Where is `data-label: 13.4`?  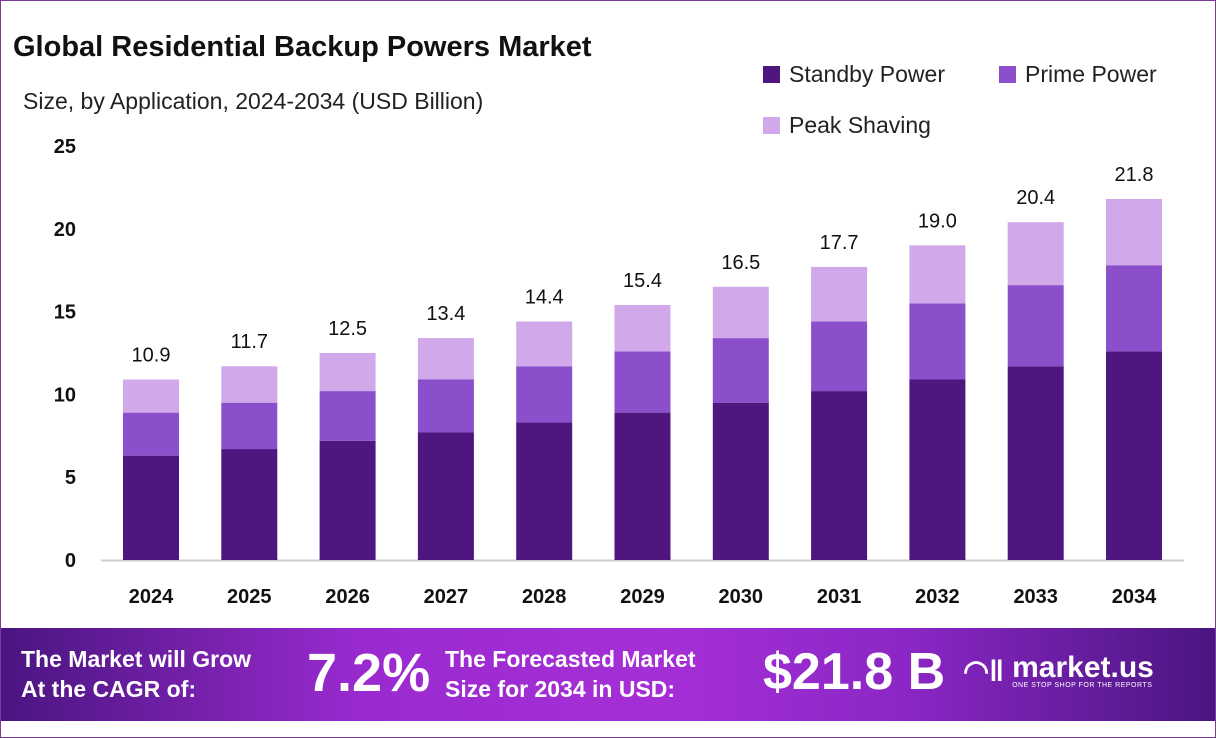
data-label: 13.4 is located at coordinates (445, 314).